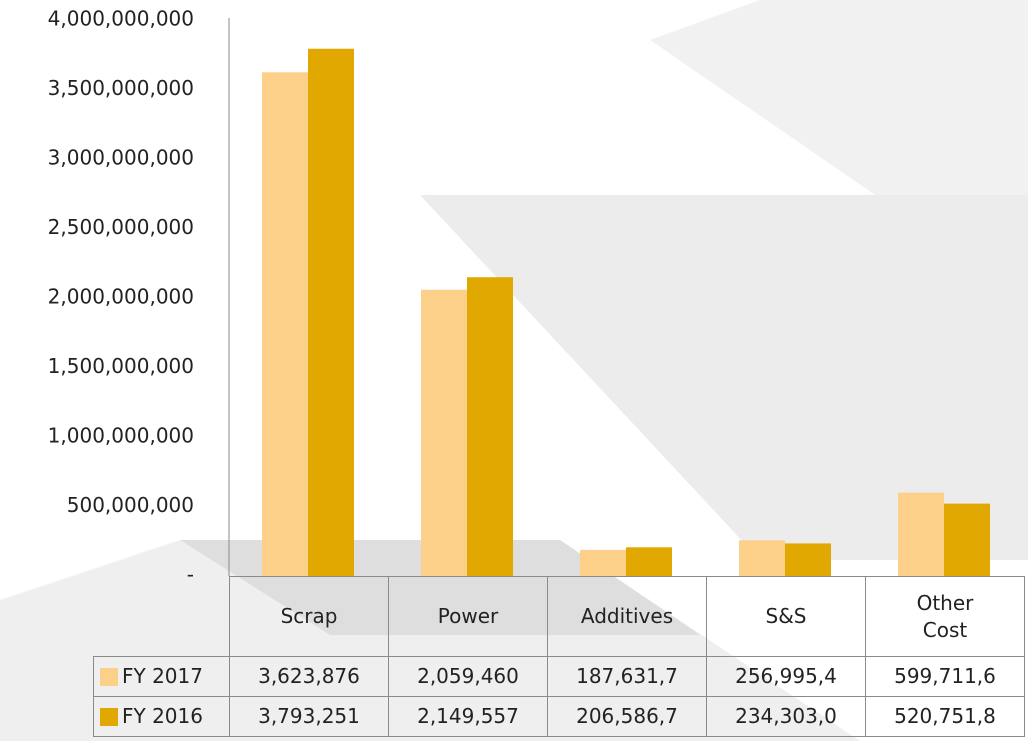 This screenshot has width=1028, height=741. What do you see at coordinates (945, 616) in the screenshot?
I see `table-header-cell: Other Cost` at bounding box center [945, 616].